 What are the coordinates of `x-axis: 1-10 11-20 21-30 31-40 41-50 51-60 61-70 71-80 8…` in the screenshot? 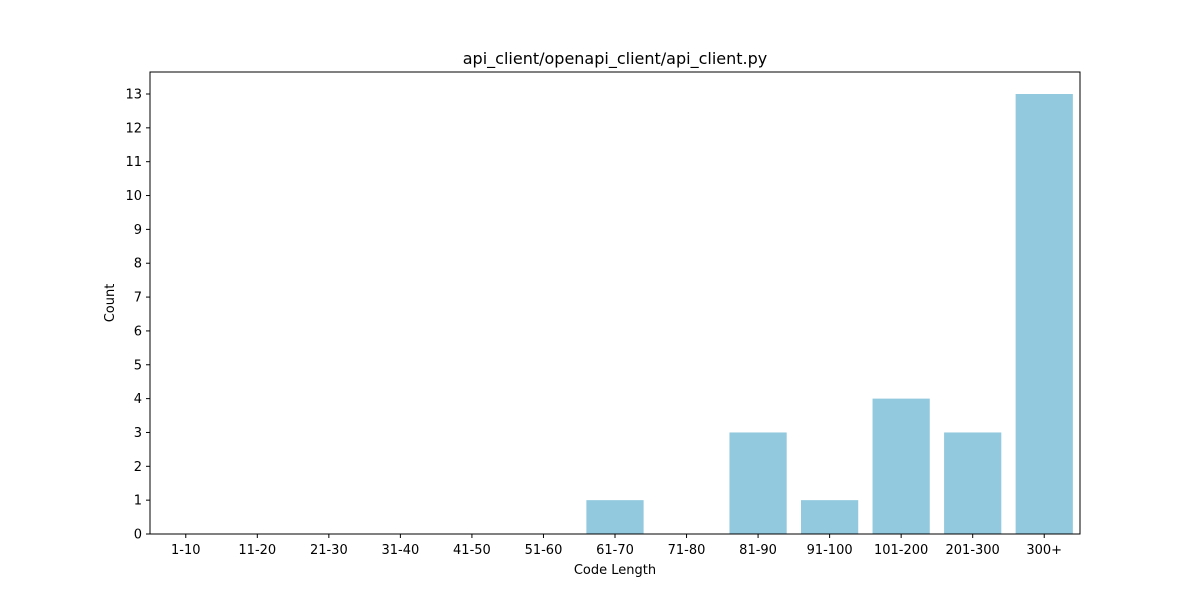 It's located at (616, 546).